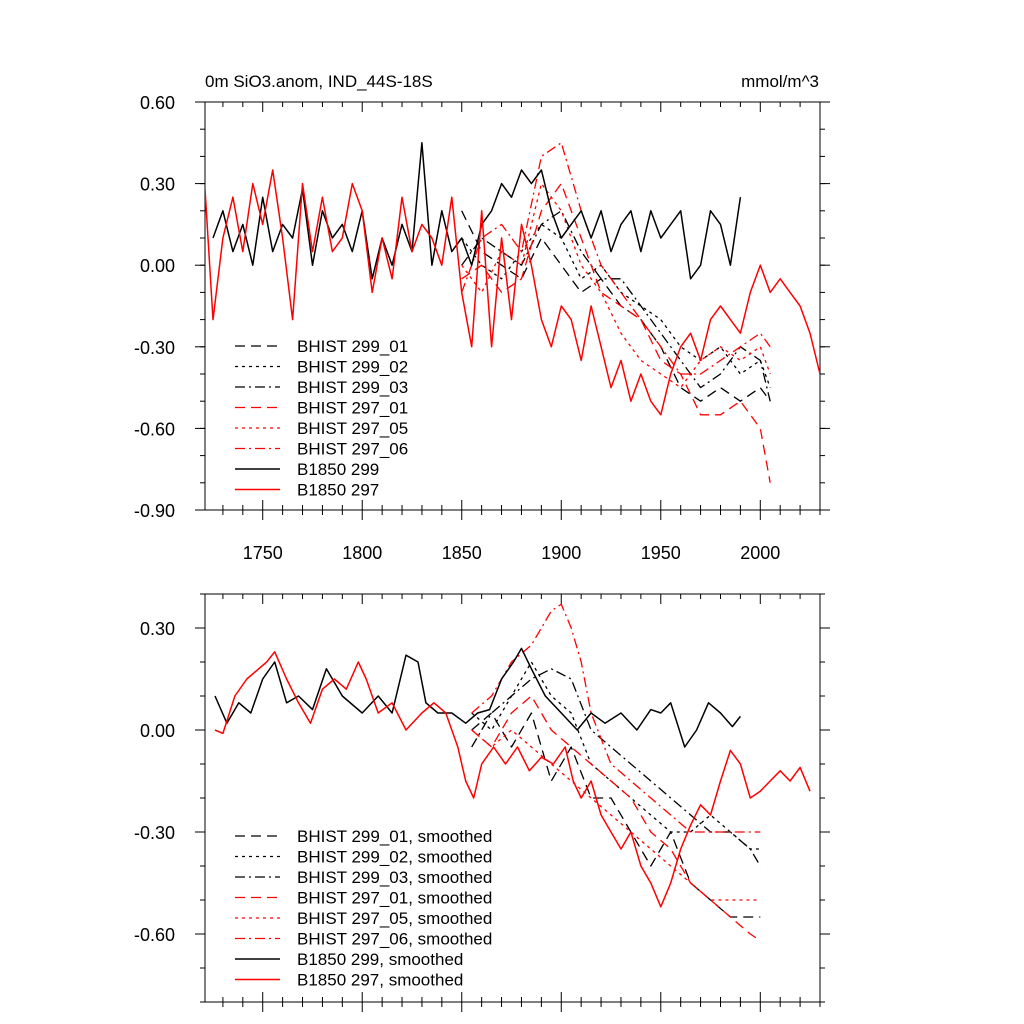 Image resolution: width=1024 pixels, height=1024 pixels. What do you see at coordinates (338, 469) in the screenshot?
I see `legend-label: B1850 299` at bounding box center [338, 469].